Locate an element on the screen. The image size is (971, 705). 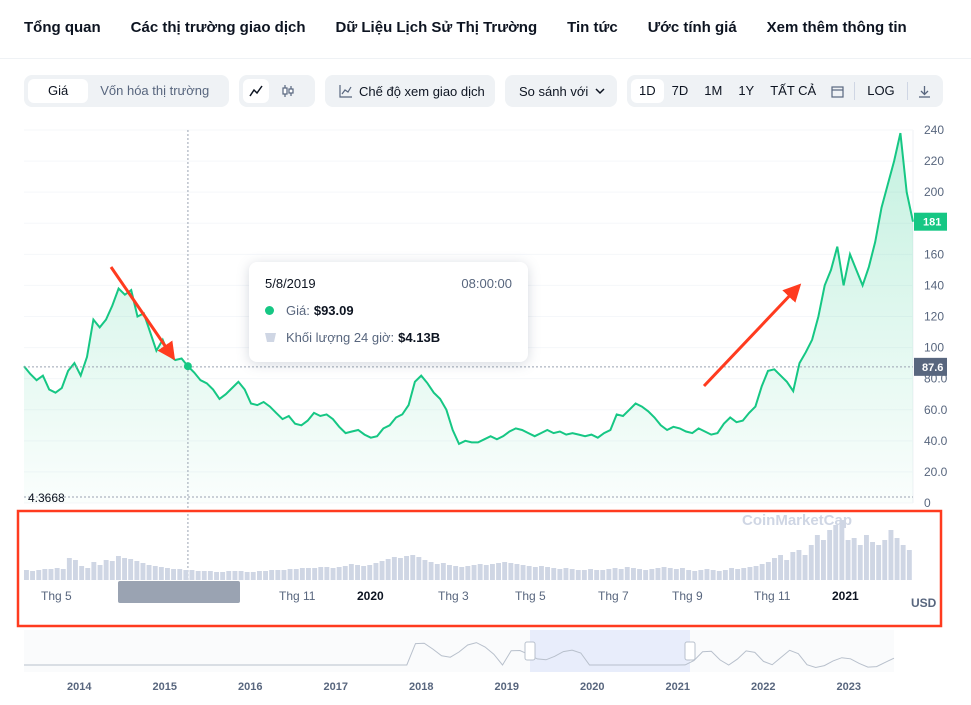
navigator-year-label: 2016 is located at coordinates (250, 687).